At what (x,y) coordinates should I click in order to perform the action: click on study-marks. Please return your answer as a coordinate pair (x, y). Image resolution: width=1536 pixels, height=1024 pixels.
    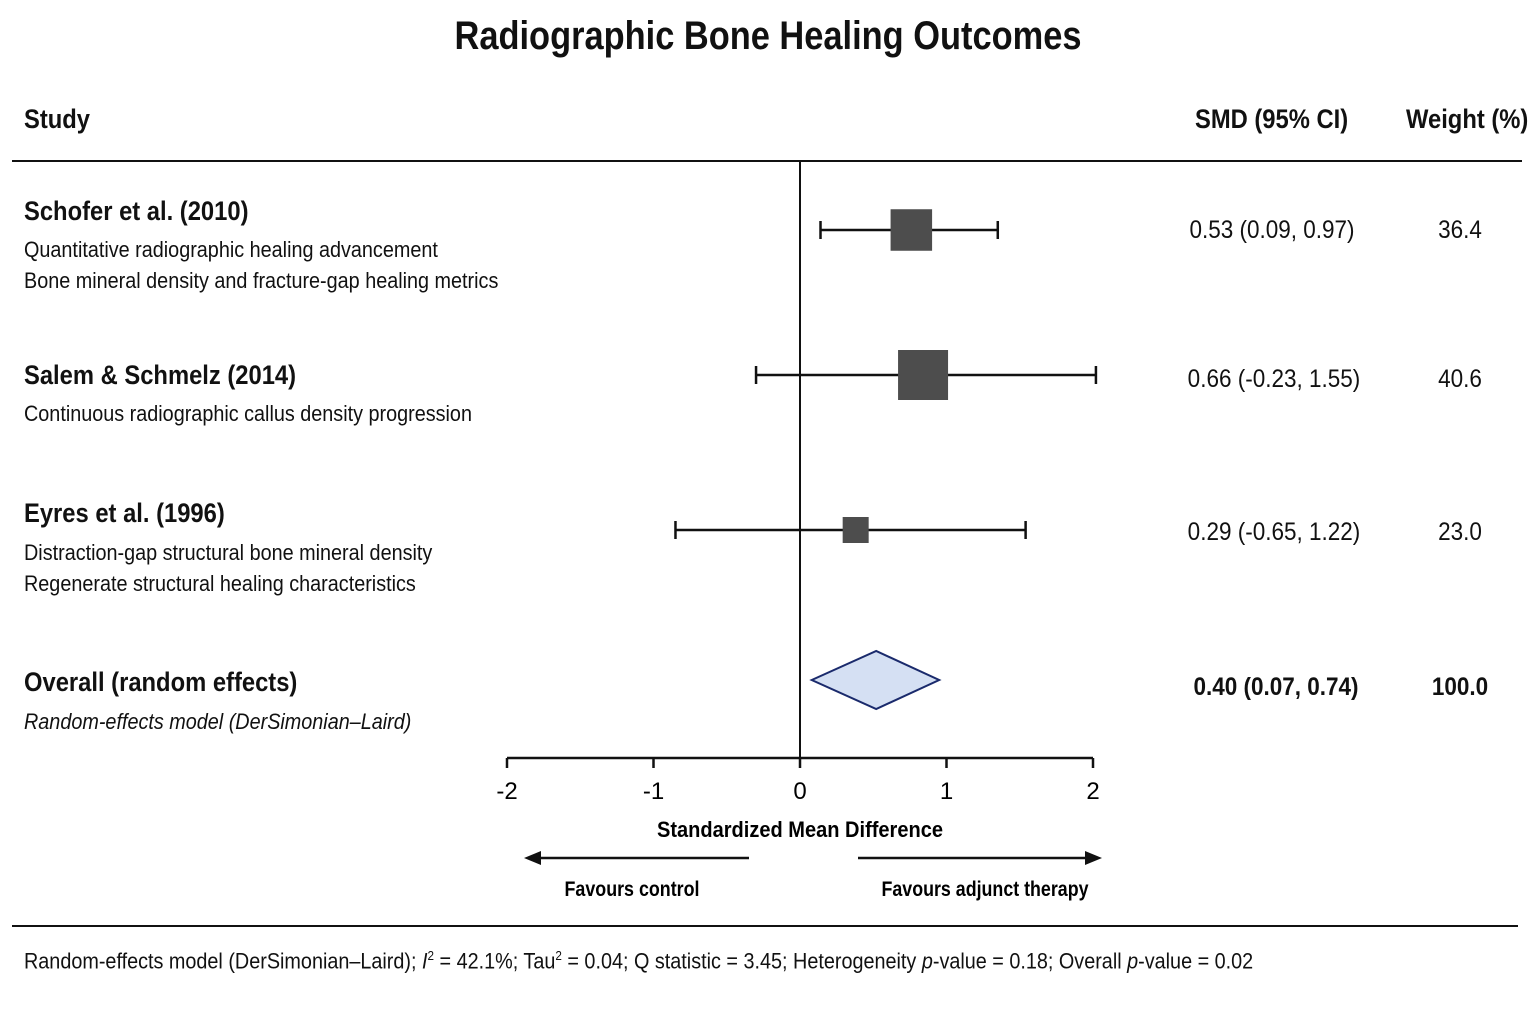
    Looking at the image, I should click on (886, 376).